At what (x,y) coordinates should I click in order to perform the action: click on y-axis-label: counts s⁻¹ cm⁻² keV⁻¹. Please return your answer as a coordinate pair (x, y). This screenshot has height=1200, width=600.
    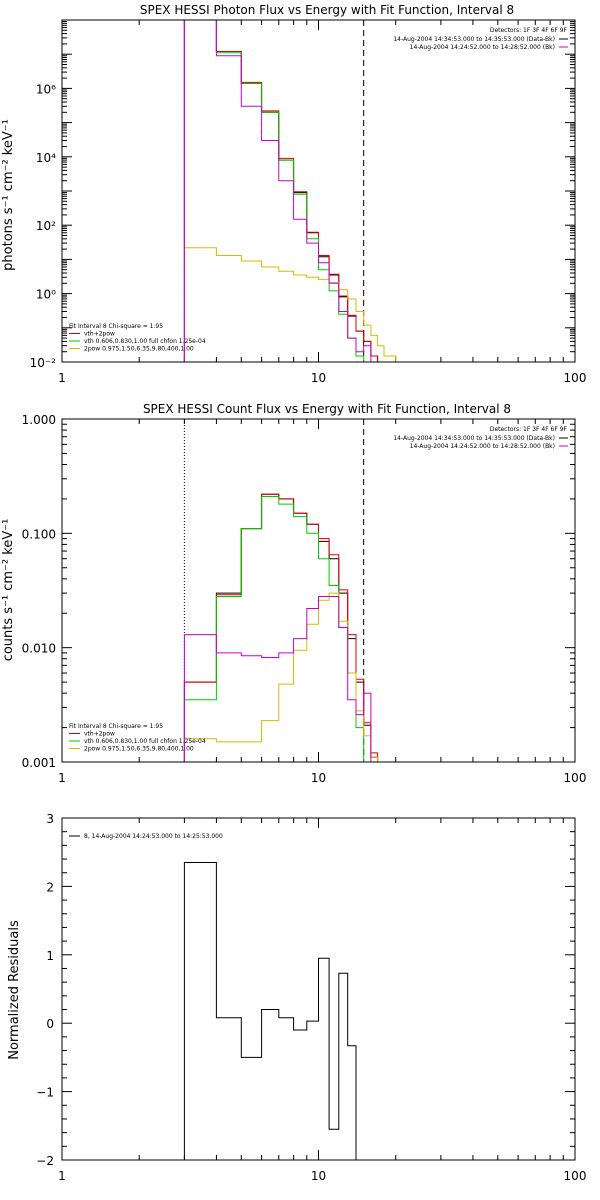
    Looking at the image, I should click on (8, 590).